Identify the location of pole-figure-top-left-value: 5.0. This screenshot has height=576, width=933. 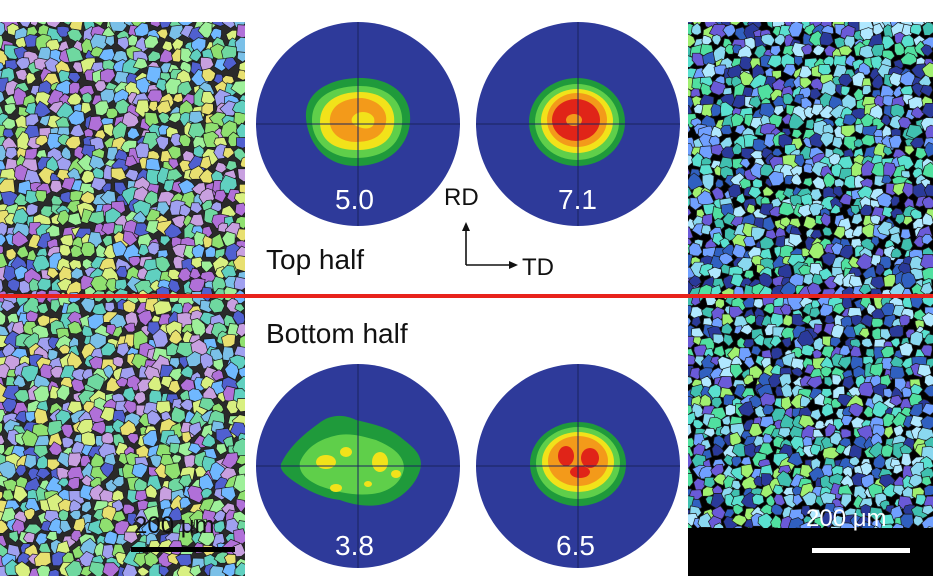
(354, 199).